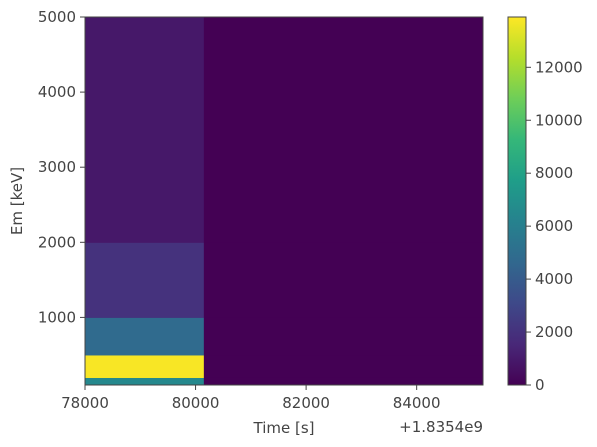  I want to click on x-tick-label: 80000, so click(196, 403).